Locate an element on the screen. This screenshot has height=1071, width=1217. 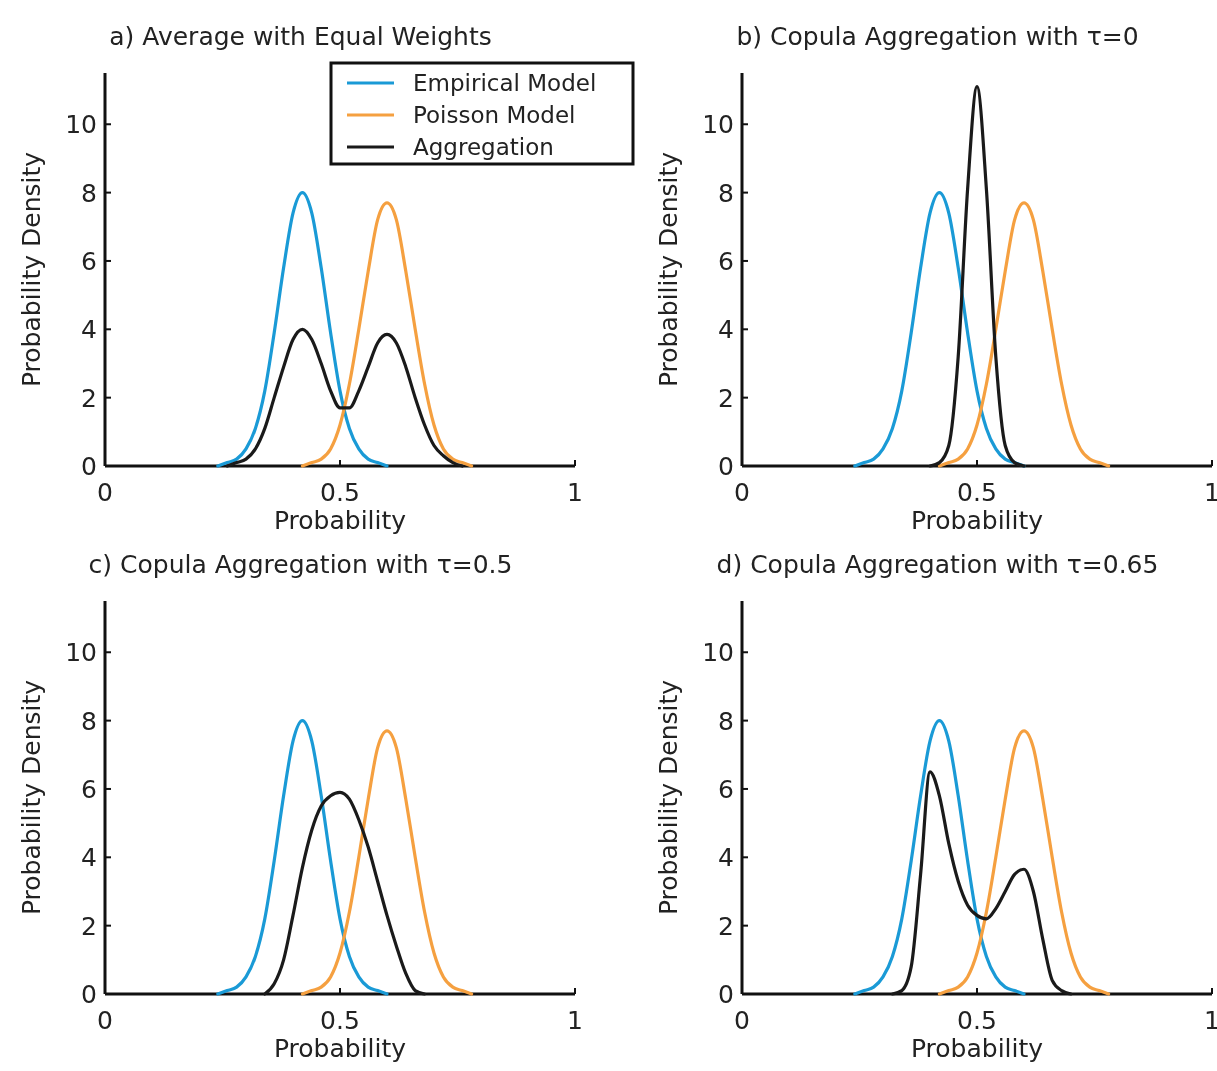
chart-title: b) Copula Aggregation with τ=0 is located at coordinates (937, 36).